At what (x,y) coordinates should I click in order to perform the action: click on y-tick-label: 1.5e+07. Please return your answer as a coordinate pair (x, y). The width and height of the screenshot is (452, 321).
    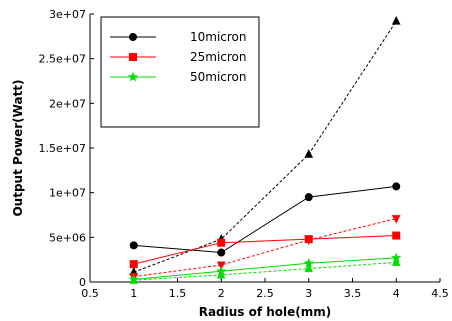
    Looking at the image, I should click on (62, 148).